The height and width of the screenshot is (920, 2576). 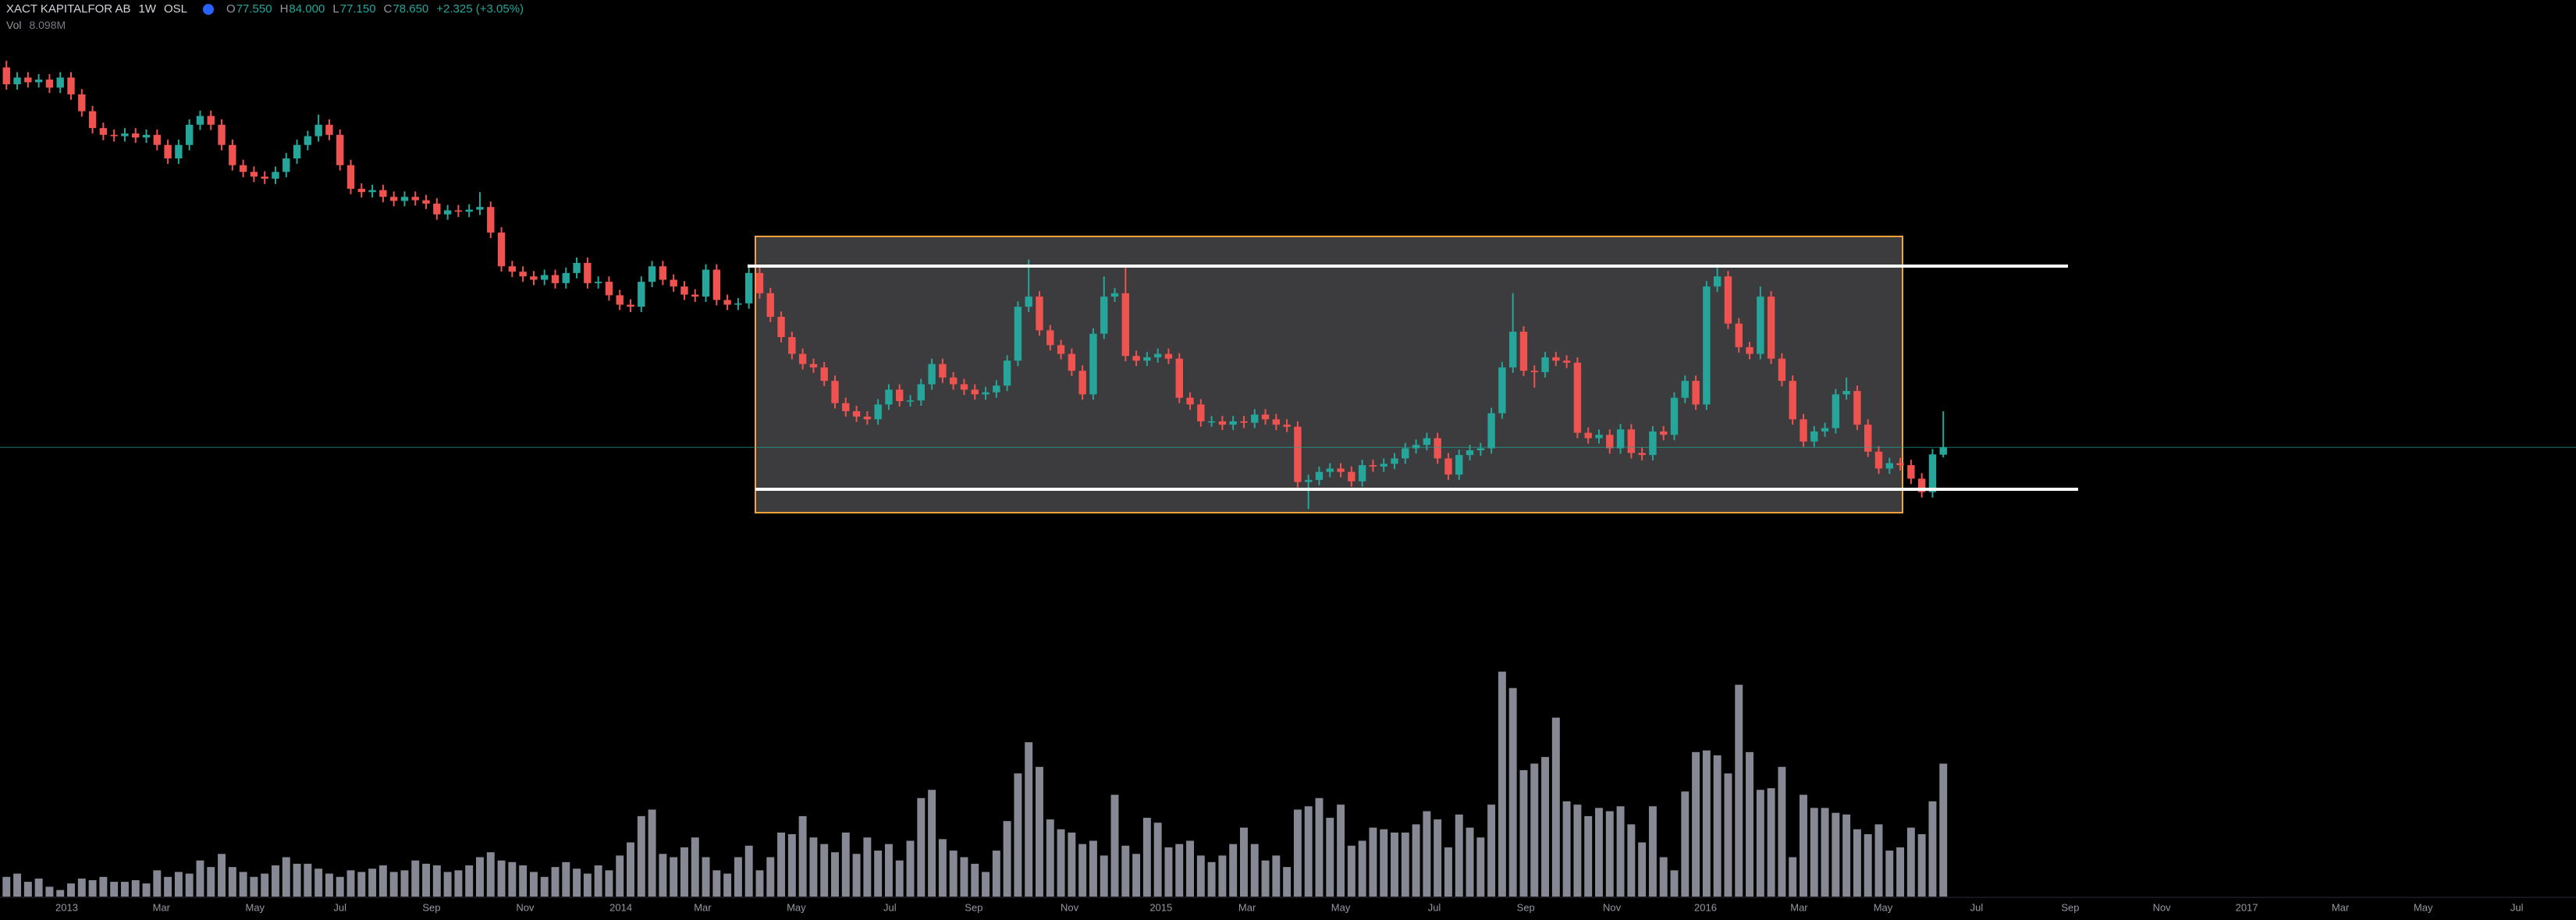 What do you see at coordinates (1977, 907) in the screenshot?
I see `x-tick-label: Jul` at bounding box center [1977, 907].